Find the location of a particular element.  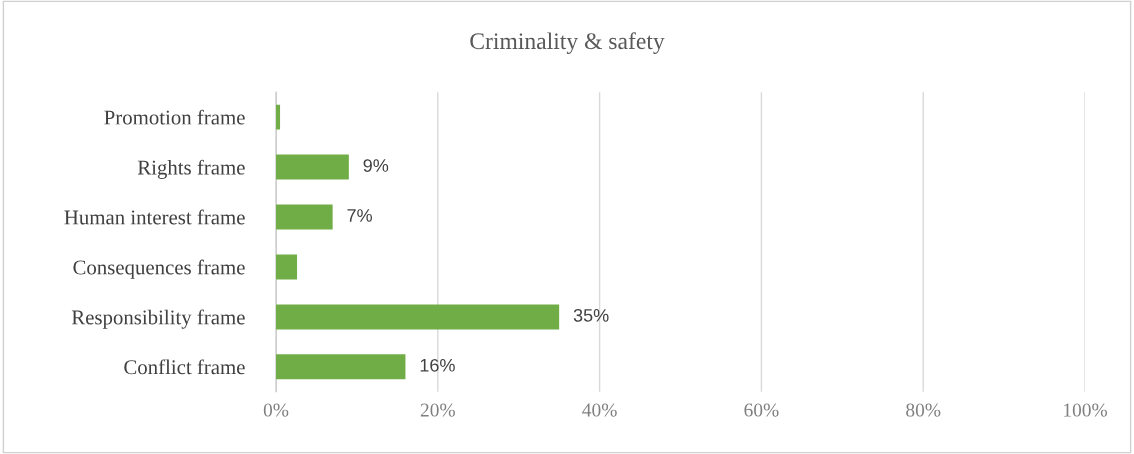

y-tick-label: Human interest frame is located at coordinates (154, 217).